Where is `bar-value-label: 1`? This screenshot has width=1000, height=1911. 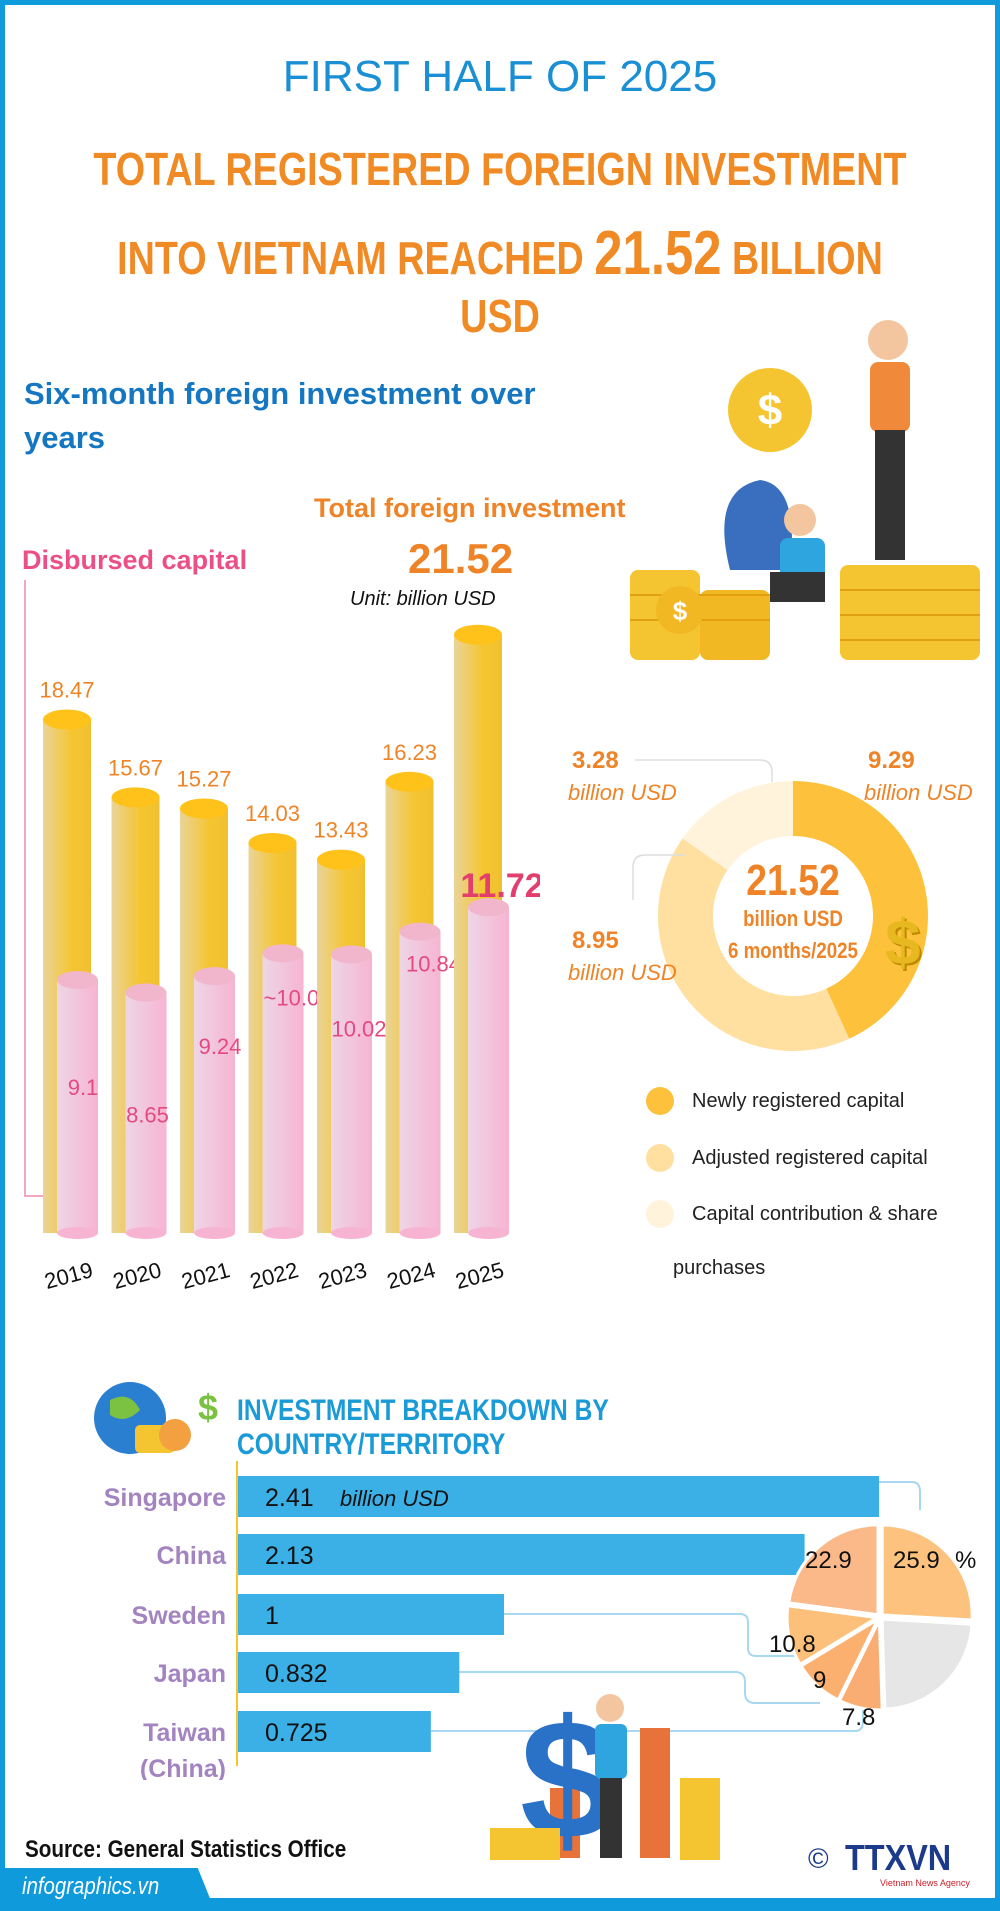 bar-value-label: 1 is located at coordinates (272, 1616).